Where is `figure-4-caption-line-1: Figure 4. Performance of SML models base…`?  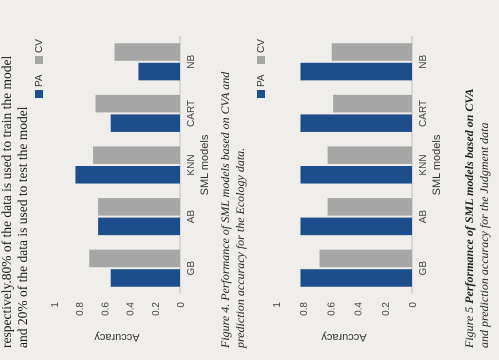
figure-4-caption-line-1: Figure 4. Performance of SML models base… is located at coordinates (225, 209).